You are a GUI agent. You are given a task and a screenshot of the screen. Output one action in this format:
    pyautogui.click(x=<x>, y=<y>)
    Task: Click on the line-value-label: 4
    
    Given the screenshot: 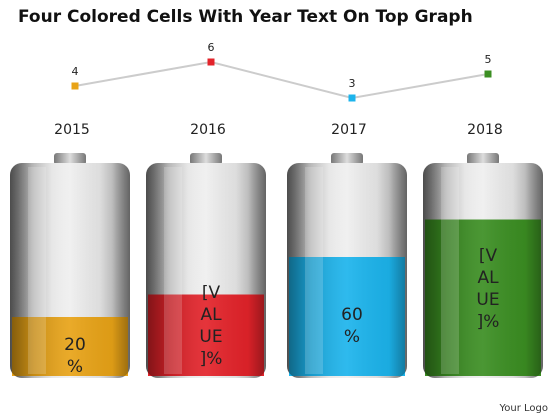 What is the action you would take?
    pyautogui.click(x=75, y=71)
    